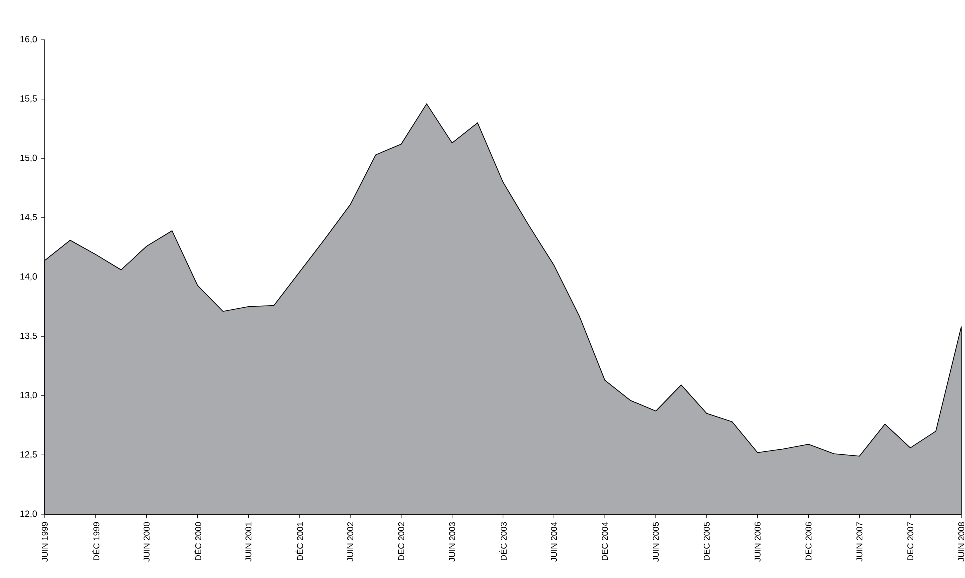  I want to click on y-tick-label: 14,0, so click(29, 277).